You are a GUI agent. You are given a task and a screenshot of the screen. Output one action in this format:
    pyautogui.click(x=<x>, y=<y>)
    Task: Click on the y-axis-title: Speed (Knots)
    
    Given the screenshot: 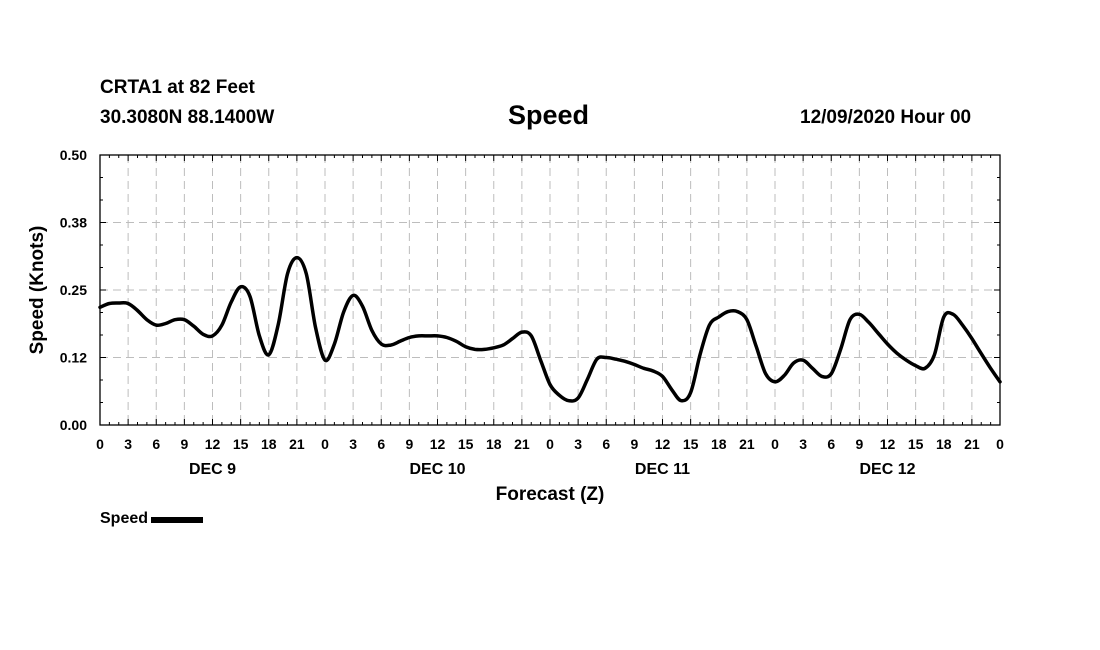 What is the action you would take?
    pyautogui.click(x=37, y=290)
    